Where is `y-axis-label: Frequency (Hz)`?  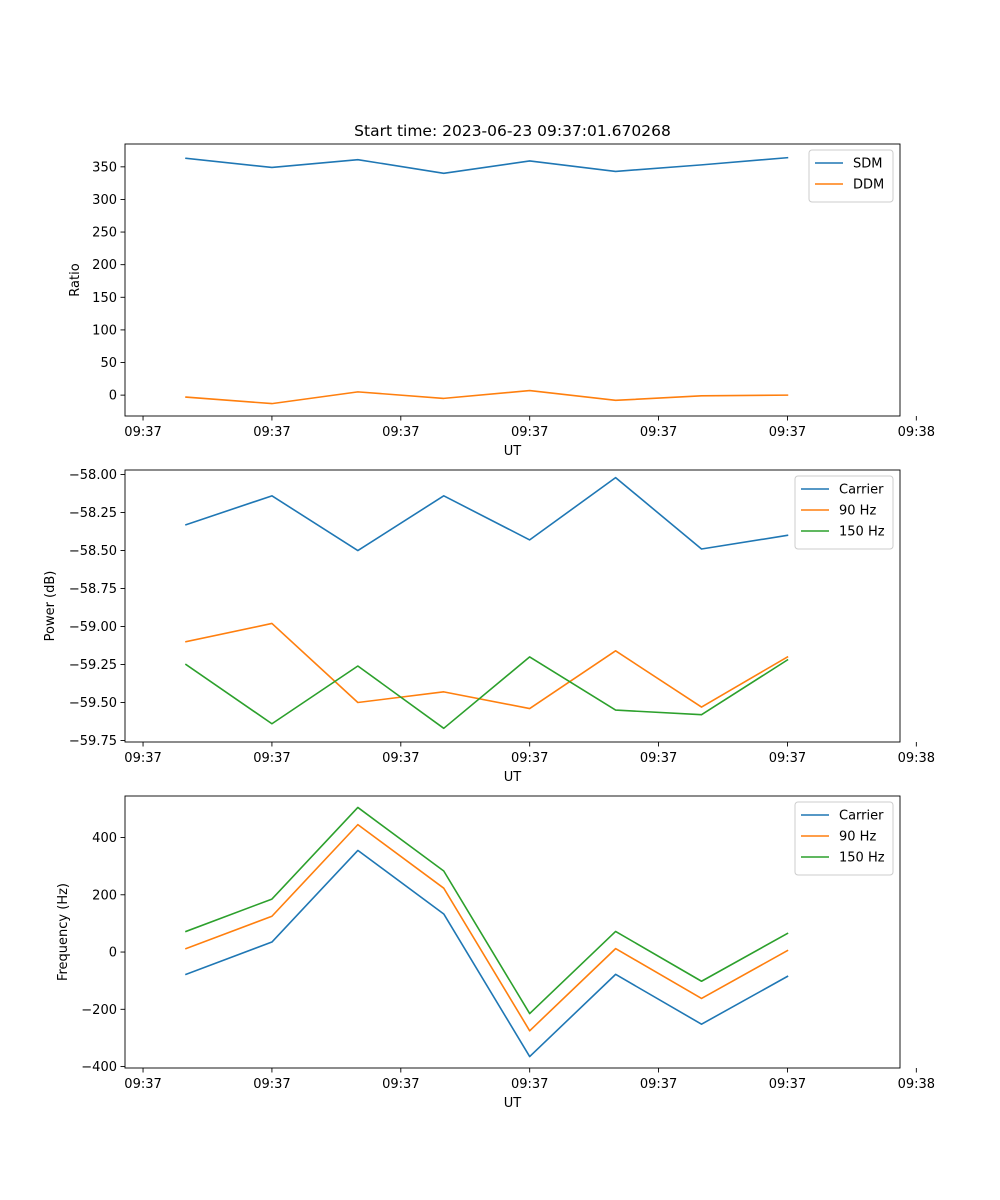 y-axis-label: Frequency (Hz) is located at coordinates (63, 932).